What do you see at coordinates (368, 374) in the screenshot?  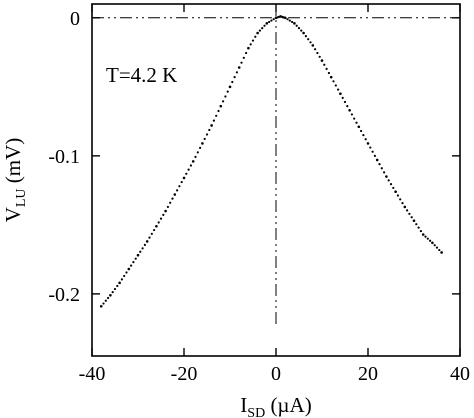 I see `x-tick-label: 20` at bounding box center [368, 374].